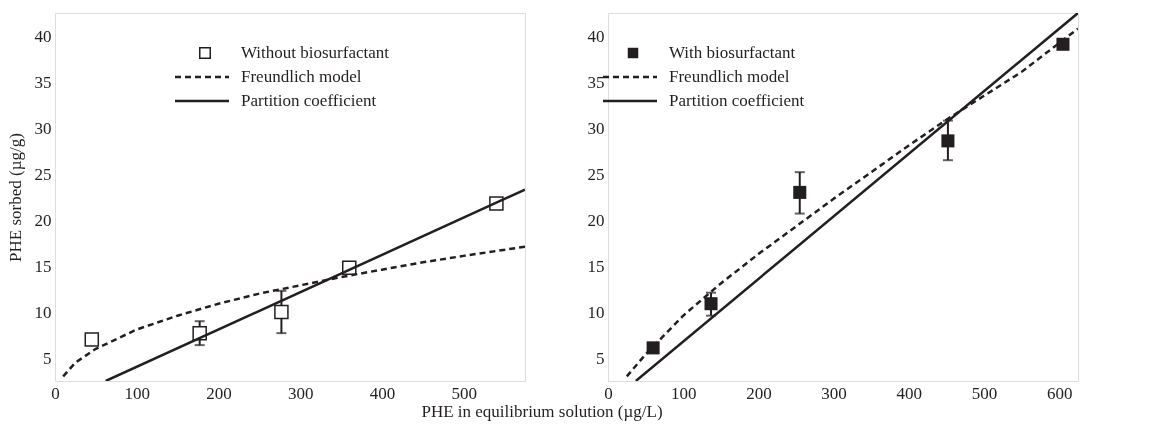 The image size is (1153, 444). I want to click on x-tick-label: 600, so click(1059, 393).